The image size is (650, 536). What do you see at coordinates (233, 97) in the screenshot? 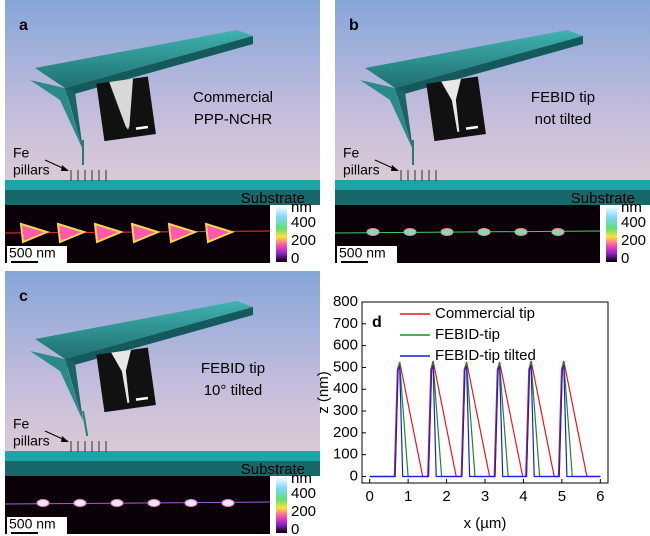
I see `caption: Commercial` at bounding box center [233, 97].